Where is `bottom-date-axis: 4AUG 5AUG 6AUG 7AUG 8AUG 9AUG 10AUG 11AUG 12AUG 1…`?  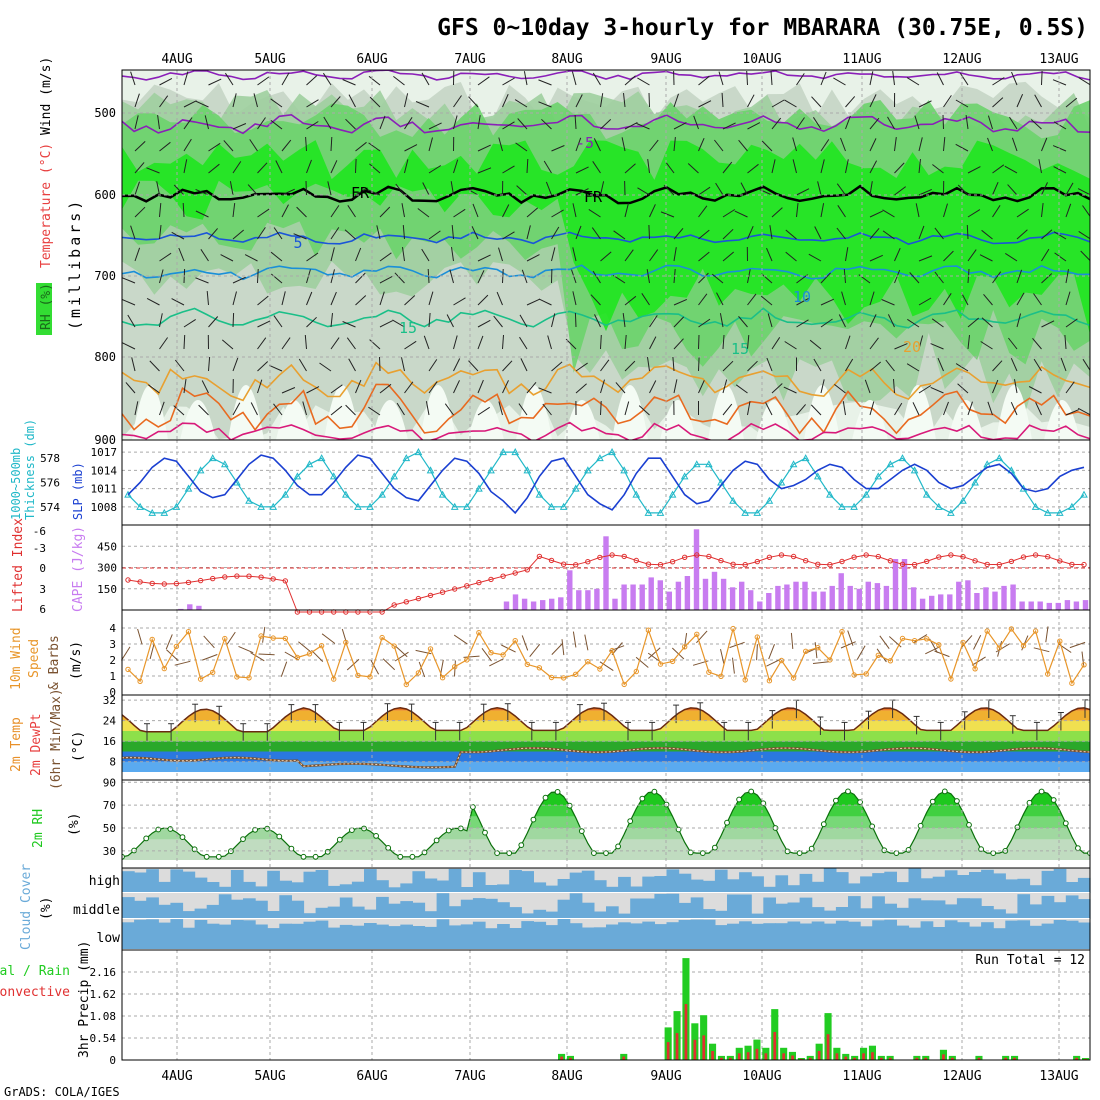
bottom-date-axis: 4AUG 5AUG 6AUG 7AUG 8AUG 9AUG 10AUG 11AUG 12AUG 1… is located at coordinates (619, 1076).